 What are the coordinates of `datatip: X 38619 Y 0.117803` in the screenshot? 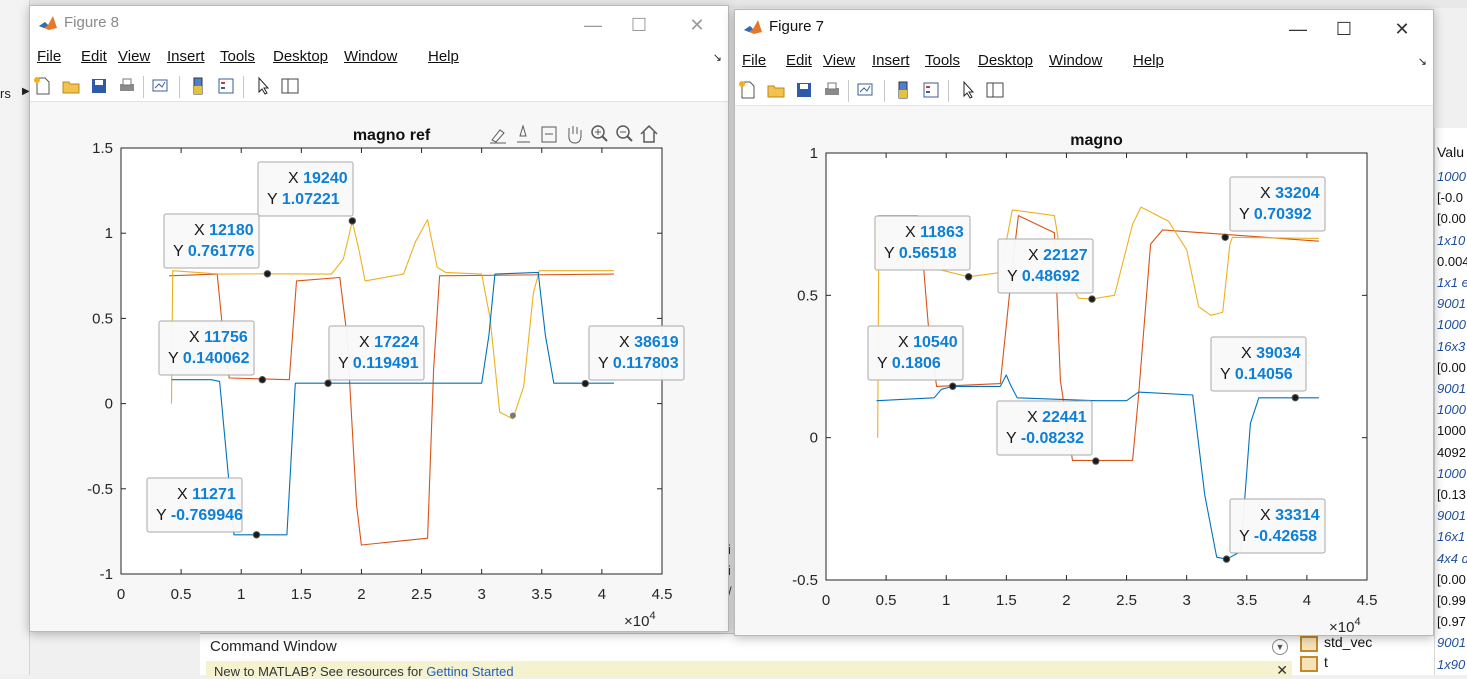 It's located at (633, 356).